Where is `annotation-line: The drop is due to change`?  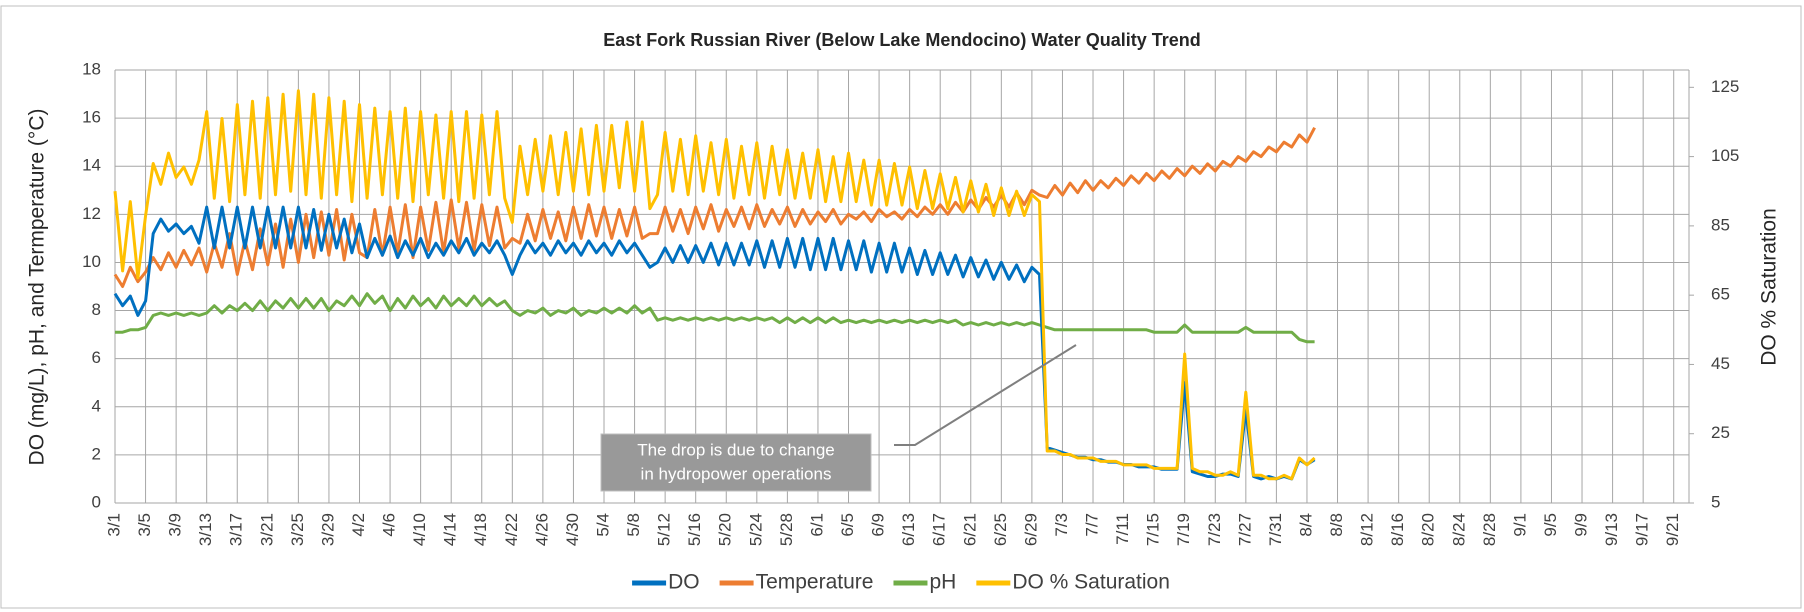 annotation-line: The drop is due to change is located at coordinates (736, 449).